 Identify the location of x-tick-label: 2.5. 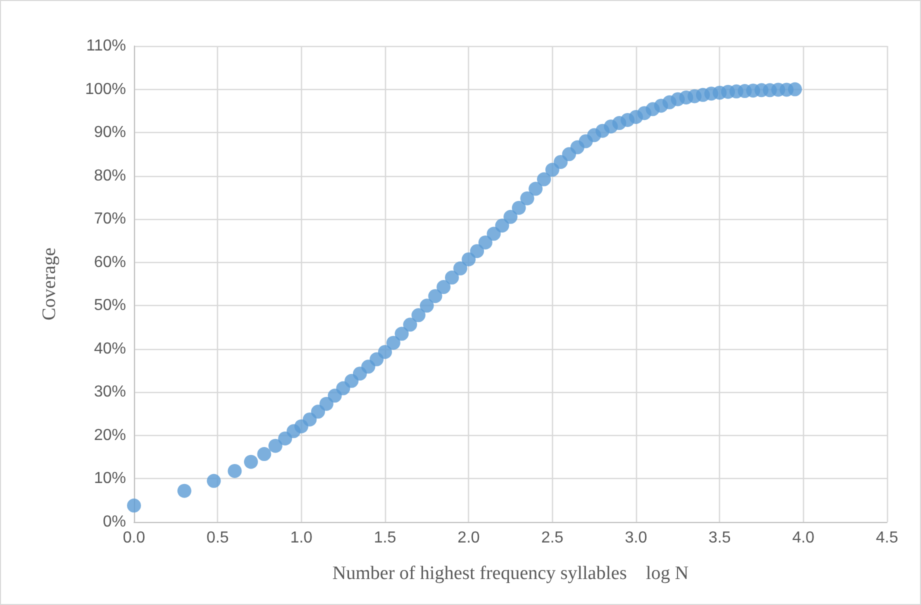
(552, 538).